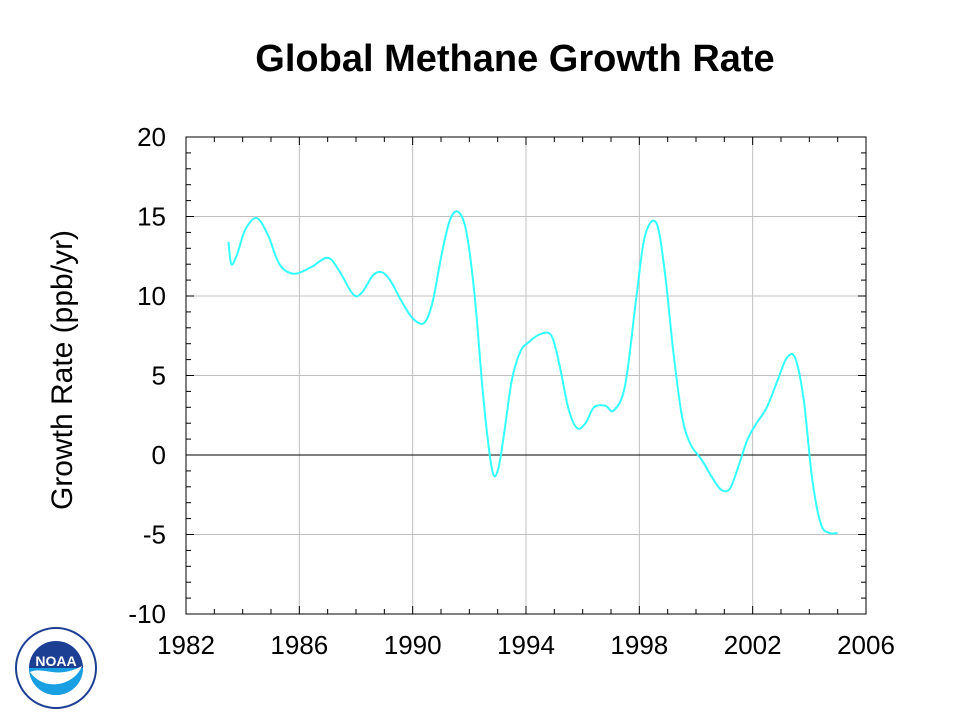 The image size is (960, 720). Describe the element at coordinates (866, 645) in the screenshot. I see `x-tick-label: 2006` at that location.